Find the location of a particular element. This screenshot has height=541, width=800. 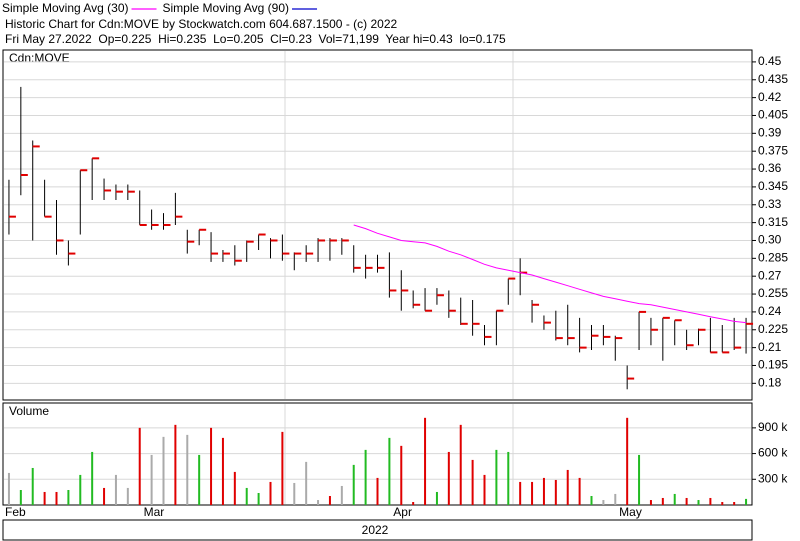

y-tick-label: 0.405 is located at coordinates (773, 115).